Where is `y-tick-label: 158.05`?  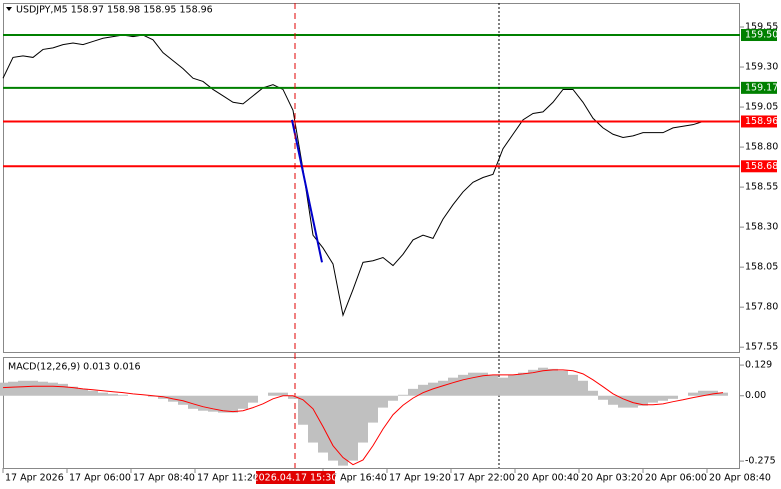 y-tick-label: 158.05 is located at coordinates (761, 267).